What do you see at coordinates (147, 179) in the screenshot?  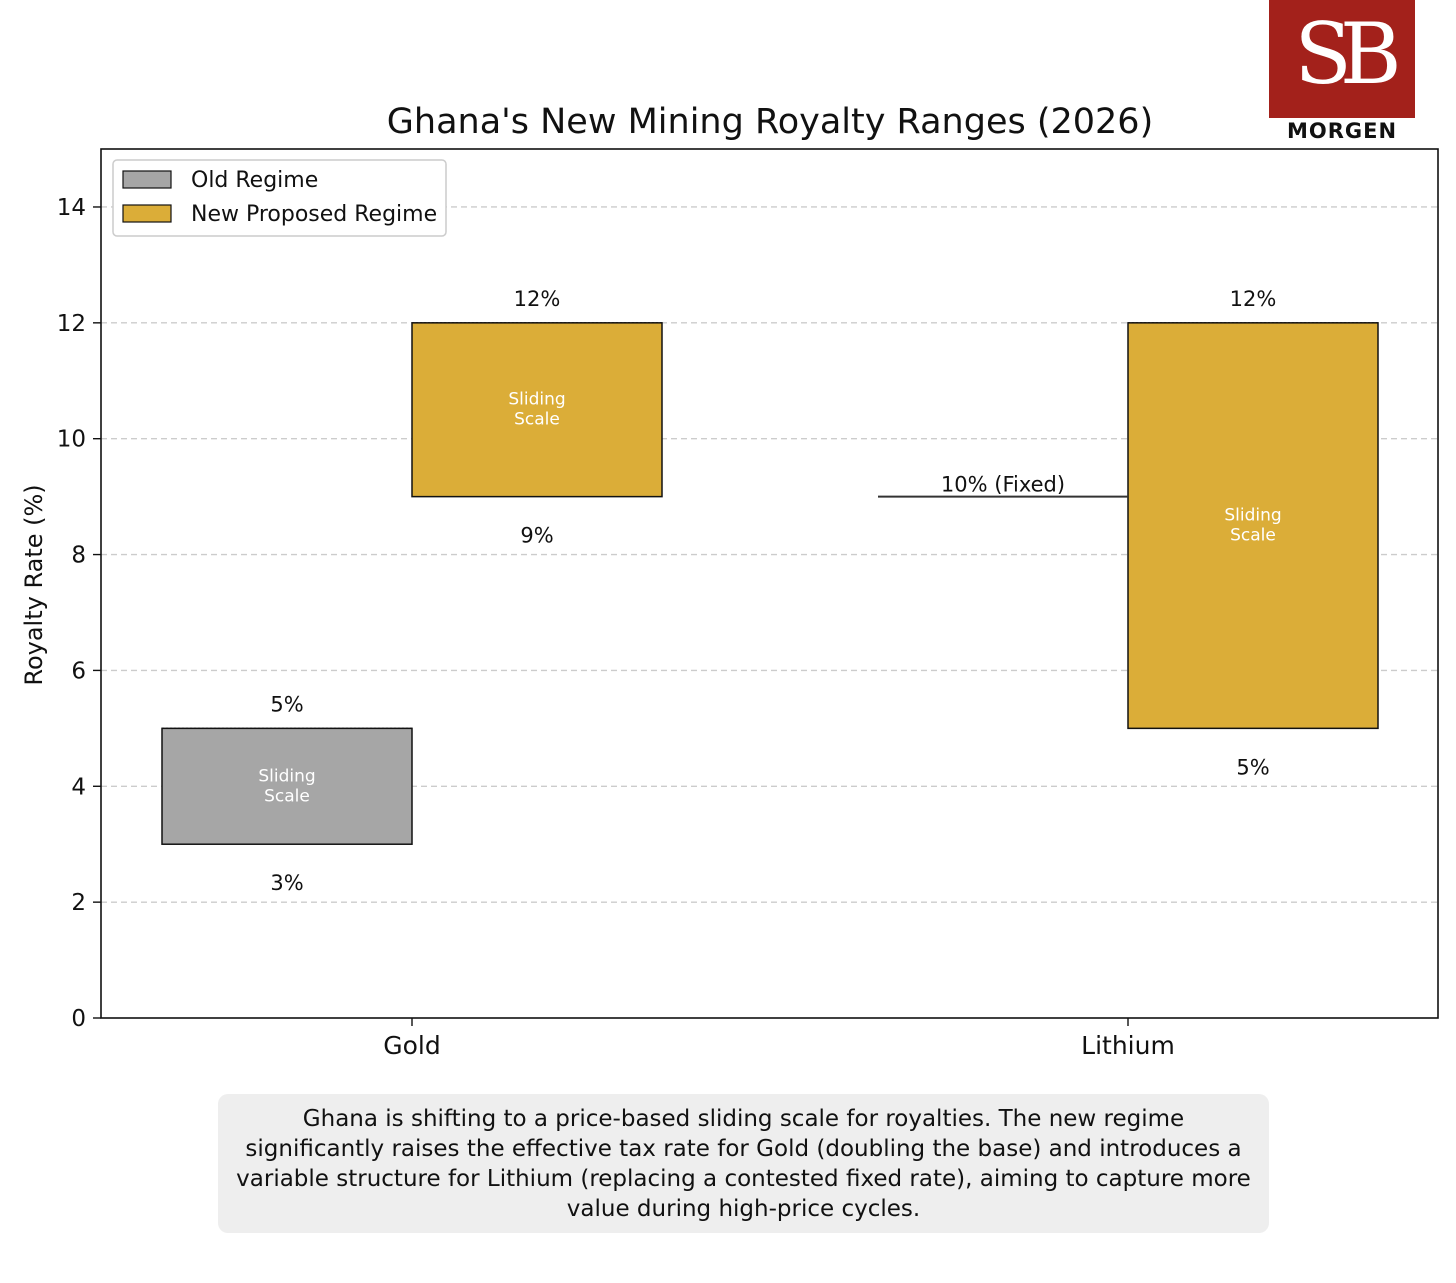 I see `legend-swatch-old-regime` at bounding box center [147, 179].